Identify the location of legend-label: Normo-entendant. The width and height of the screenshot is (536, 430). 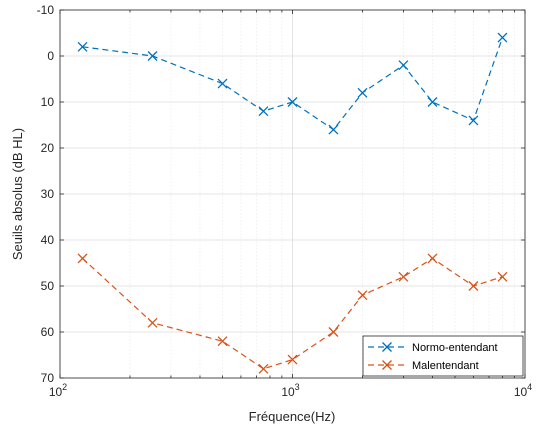
(455, 348).